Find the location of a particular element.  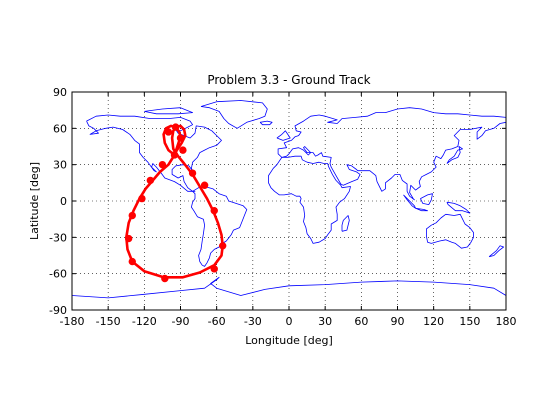

x-tick-label: 0 is located at coordinates (289, 321).